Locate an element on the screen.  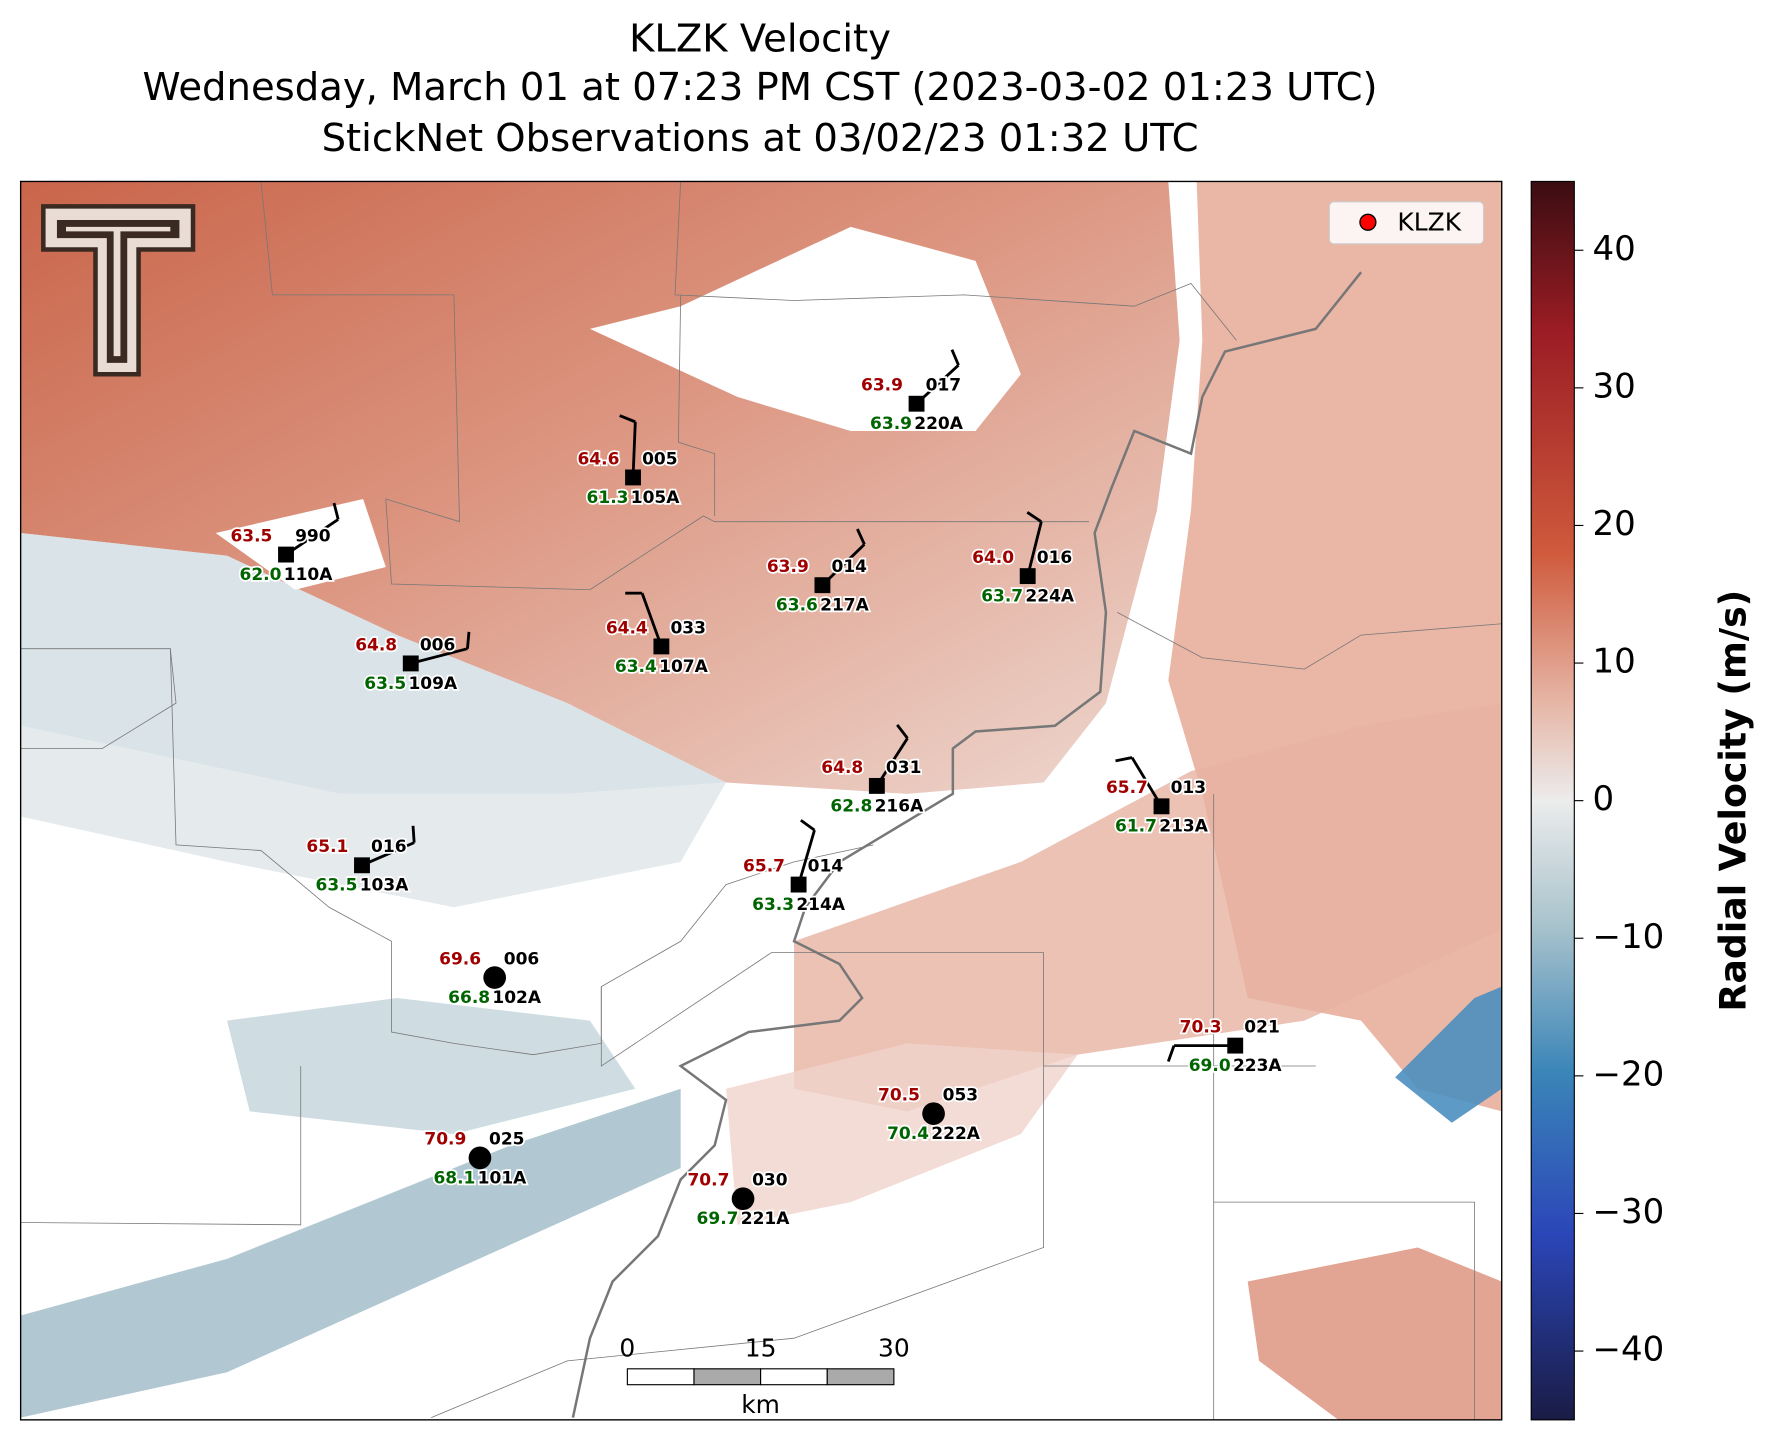
temperature: 65.1 is located at coordinates (327, 847).